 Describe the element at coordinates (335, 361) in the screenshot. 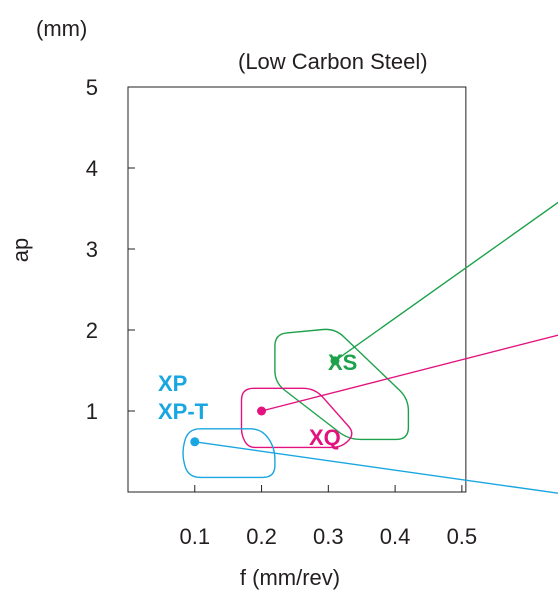

I see `point-xs` at that location.